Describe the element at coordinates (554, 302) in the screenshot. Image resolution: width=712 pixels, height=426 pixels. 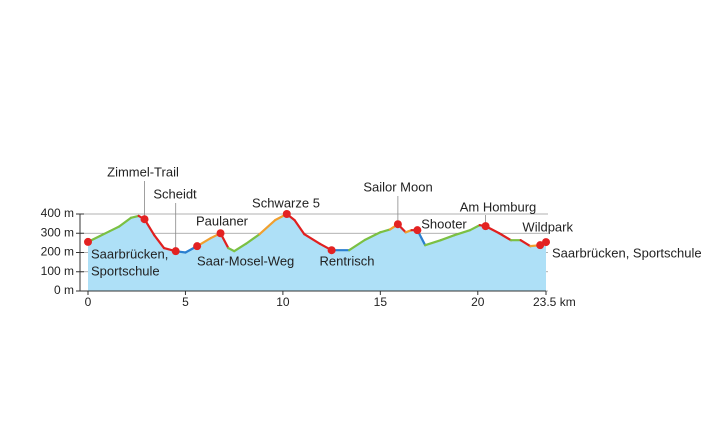
I see `x-tick-label: 23.5 km` at that location.